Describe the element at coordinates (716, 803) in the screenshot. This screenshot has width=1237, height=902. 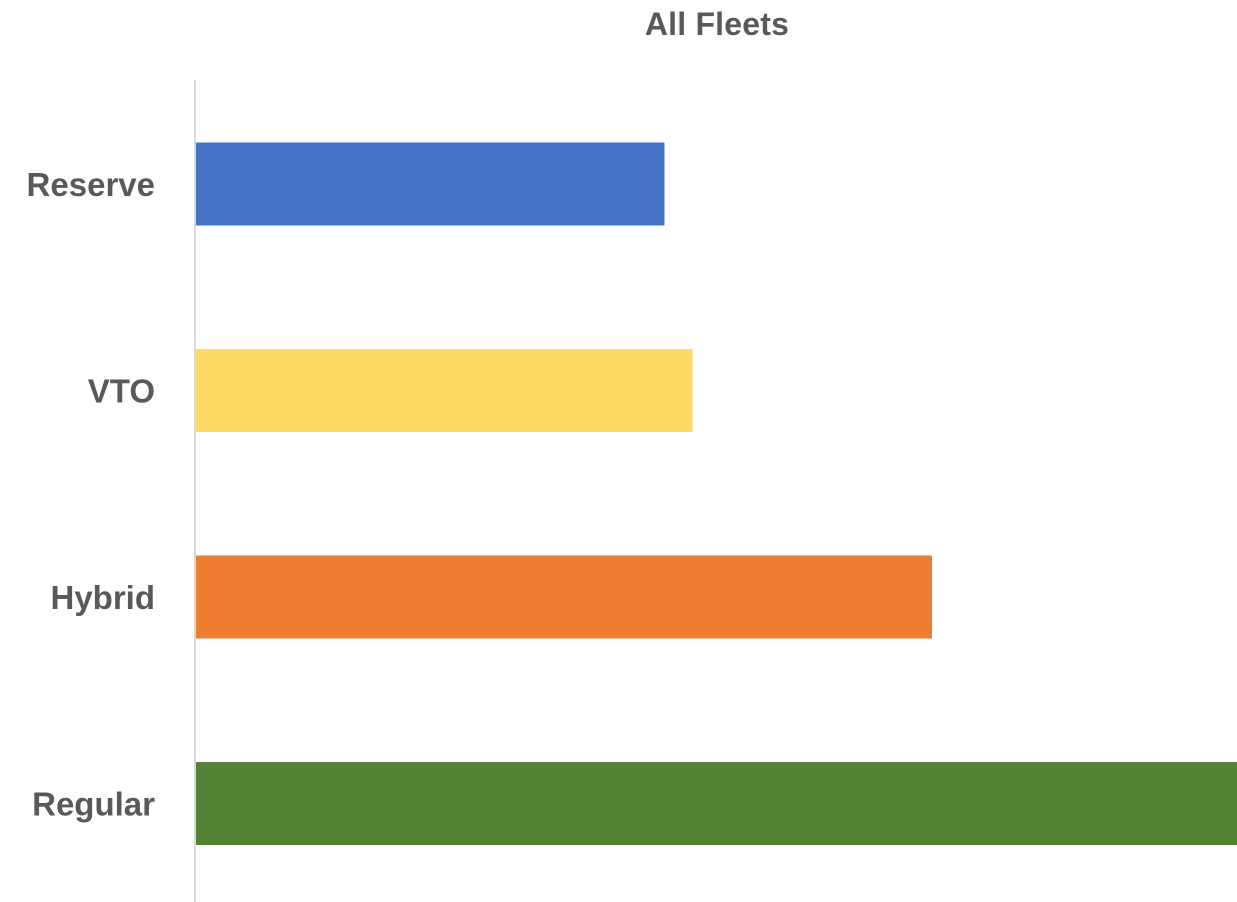
I see `bar-regular` at that location.